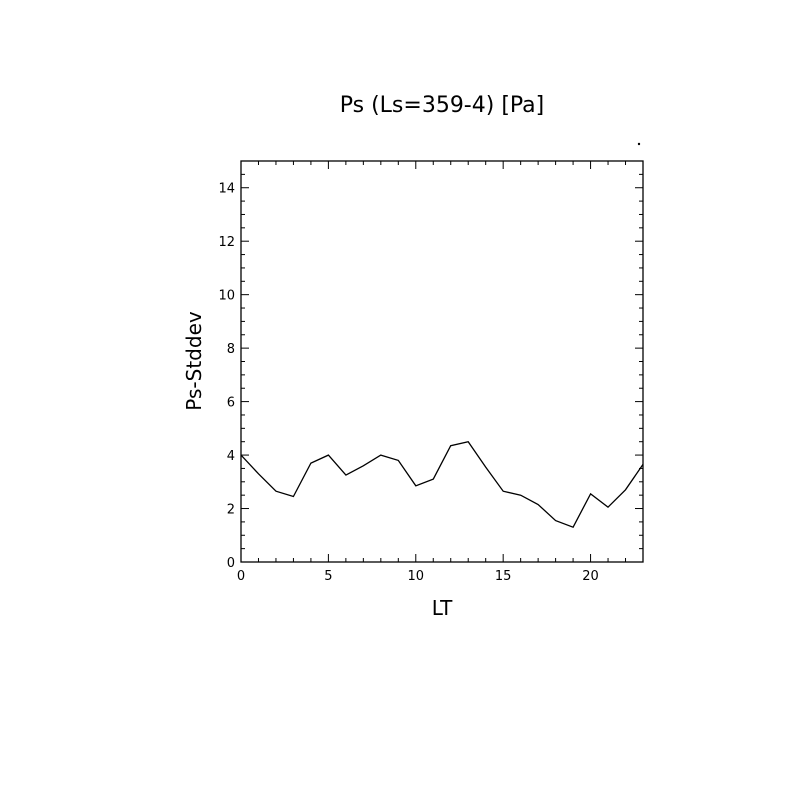 Image resolution: width=804 pixels, height=804 pixels. I want to click on chart-title: Ps (Ls=359-4) [Pa], so click(442, 105).